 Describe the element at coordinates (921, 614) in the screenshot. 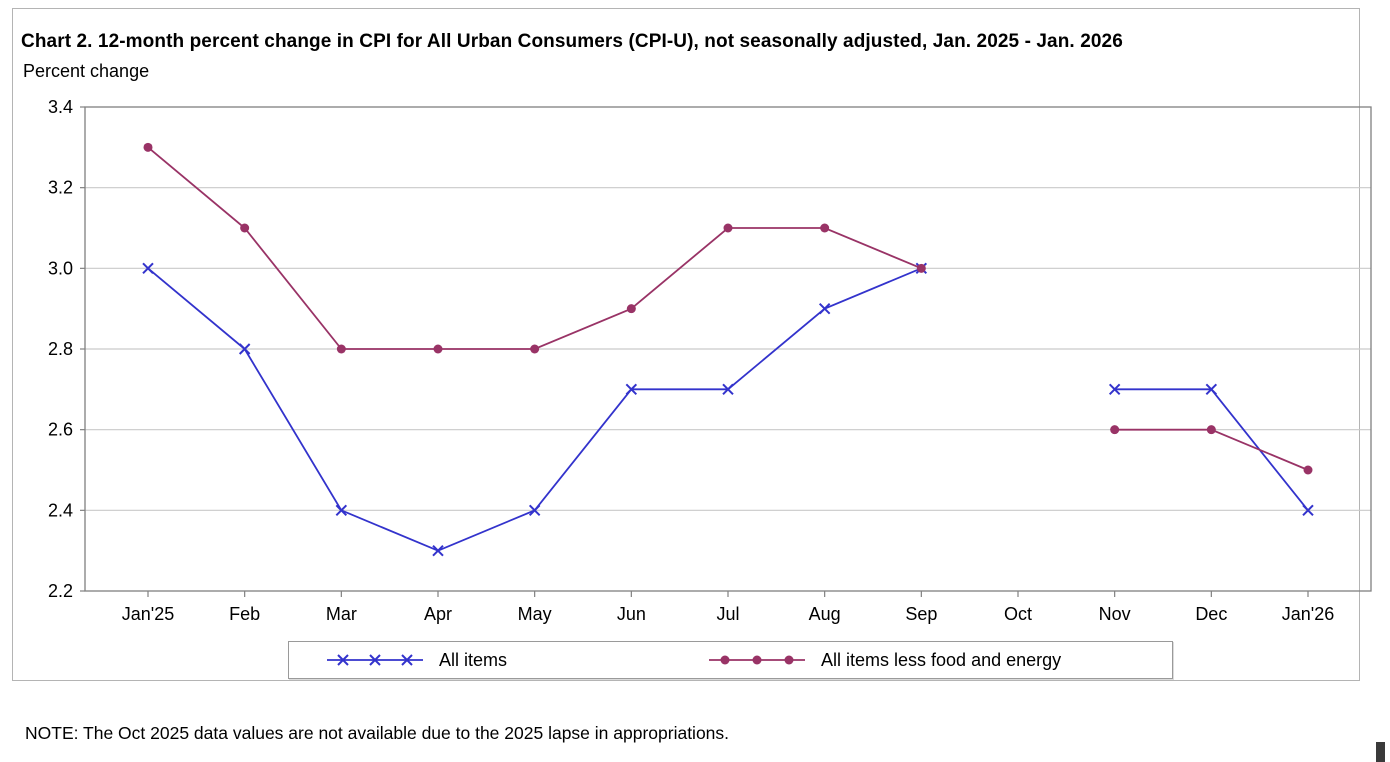

I see `svg-text: Sep` at that location.